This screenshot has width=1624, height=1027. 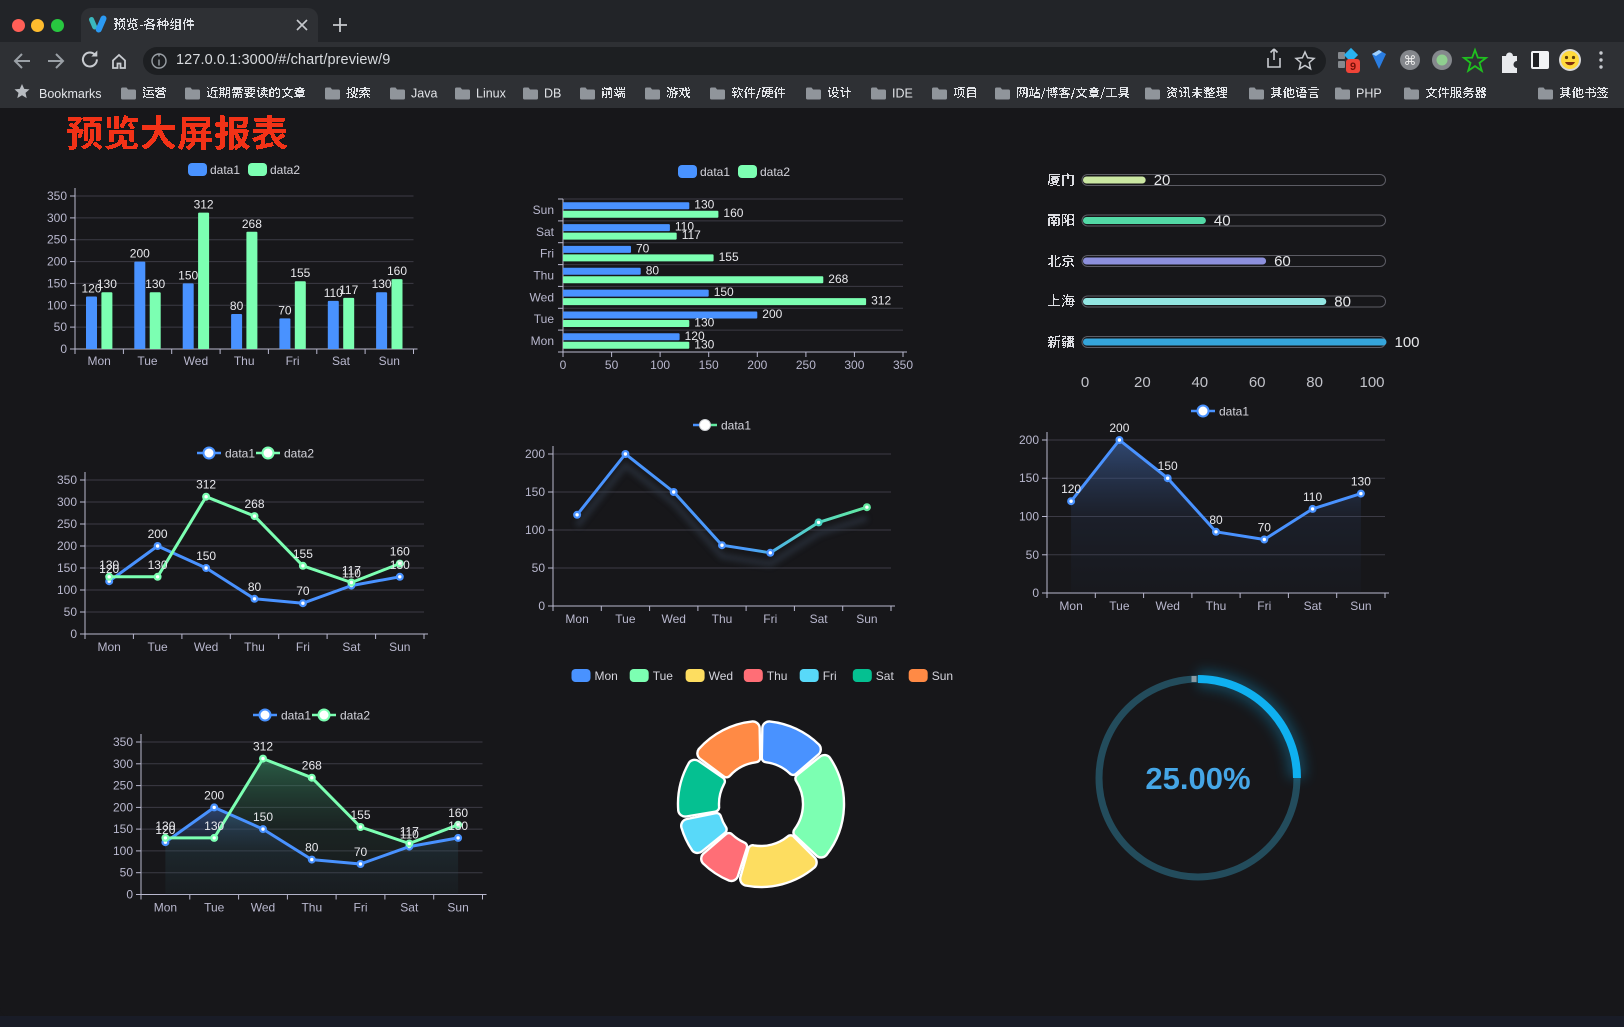 What do you see at coordinates (491, 94) in the screenshot?
I see `svg-text: Linux` at bounding box center [491, 94].